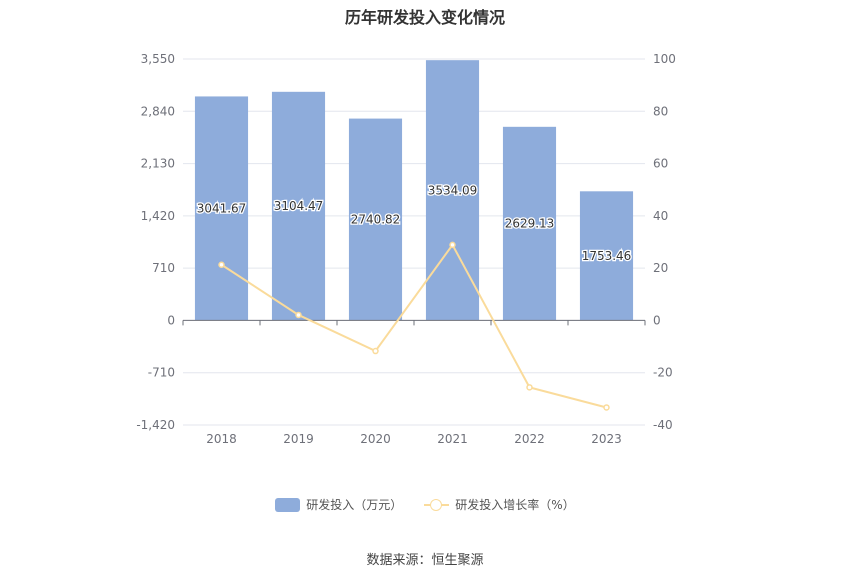 This screenshot has width=850, height=574. What do you see at coordinates (221, 439) in the screenshot?
I see `x-tick-label: 2018` at bounding box center [221, 439].